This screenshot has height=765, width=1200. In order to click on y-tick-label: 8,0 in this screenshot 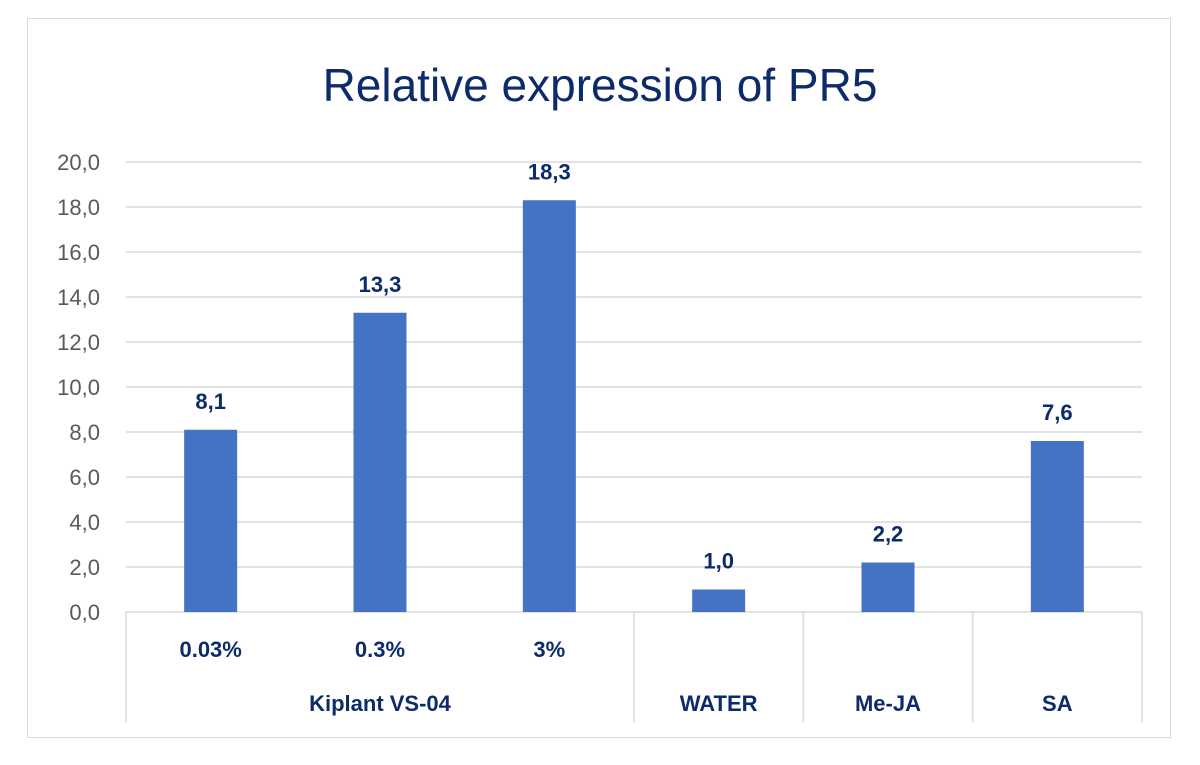, I will do `click(84, 432)`.